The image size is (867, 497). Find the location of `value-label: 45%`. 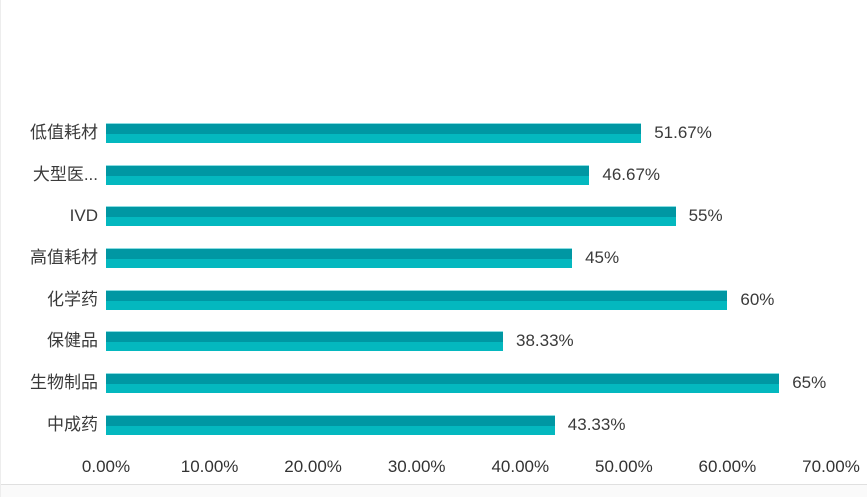

value-label: 45% is located at coordinates (602, 257).